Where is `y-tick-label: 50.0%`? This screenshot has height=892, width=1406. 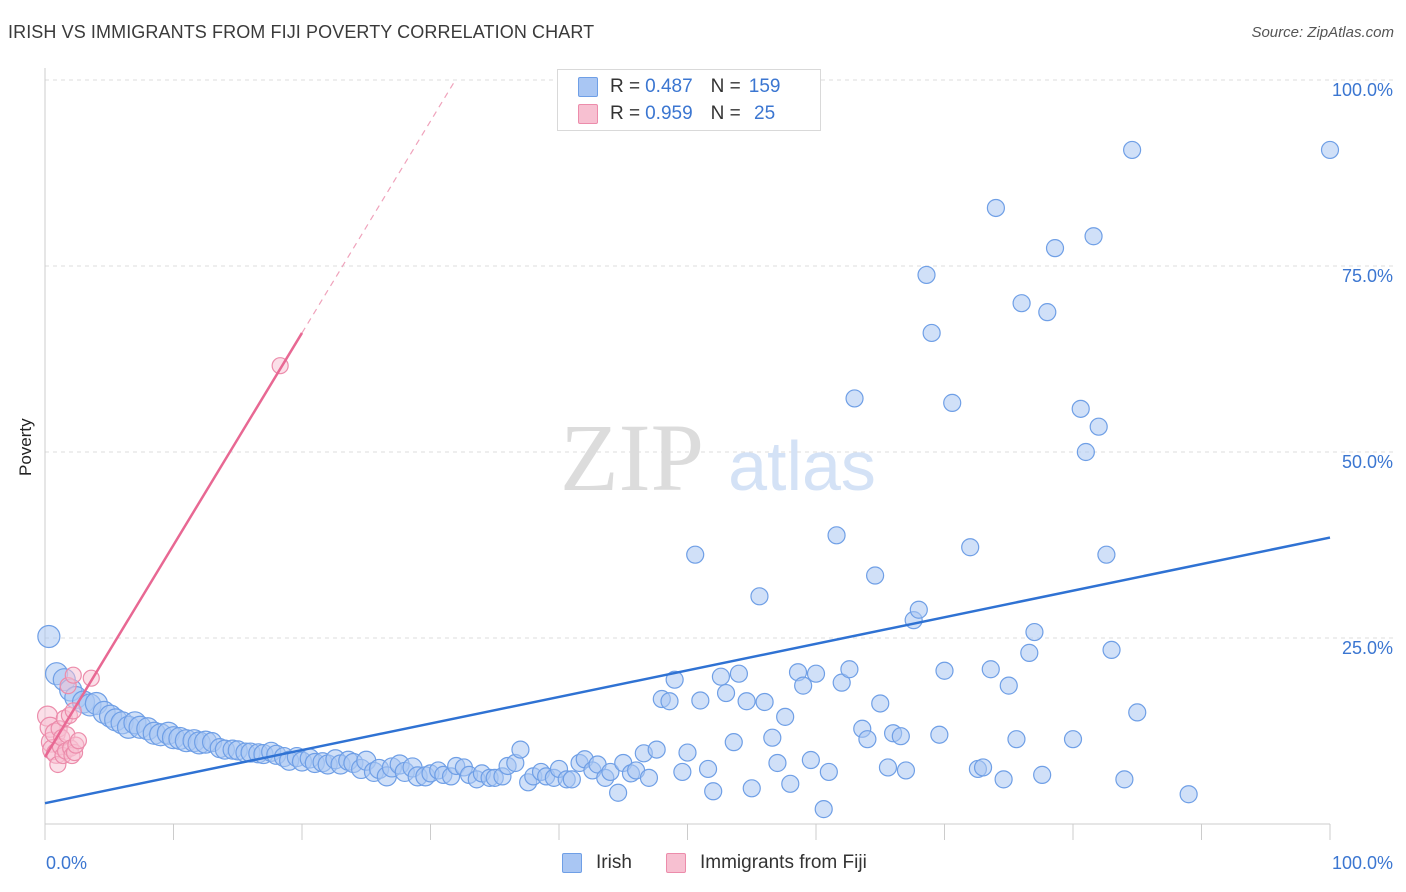 y-tick-label: 50.0% is located at coordinates (1367, 462).